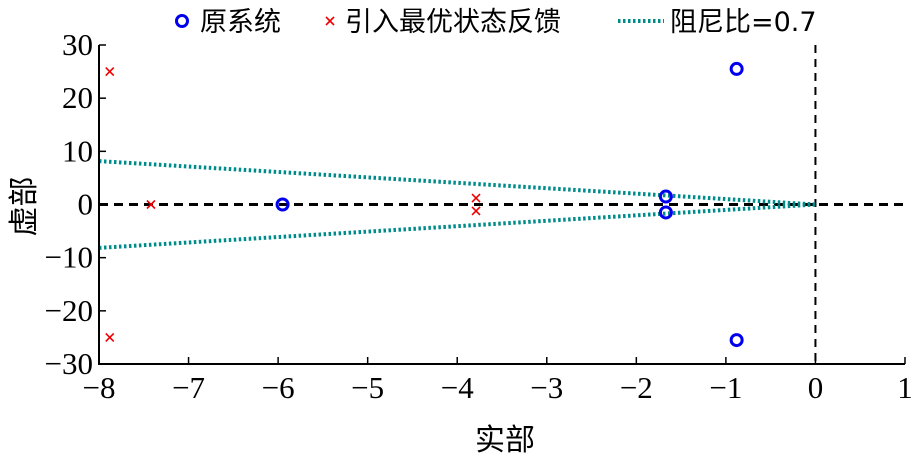  I want to click on legend-item-original: 原系统, so click(228, 22).